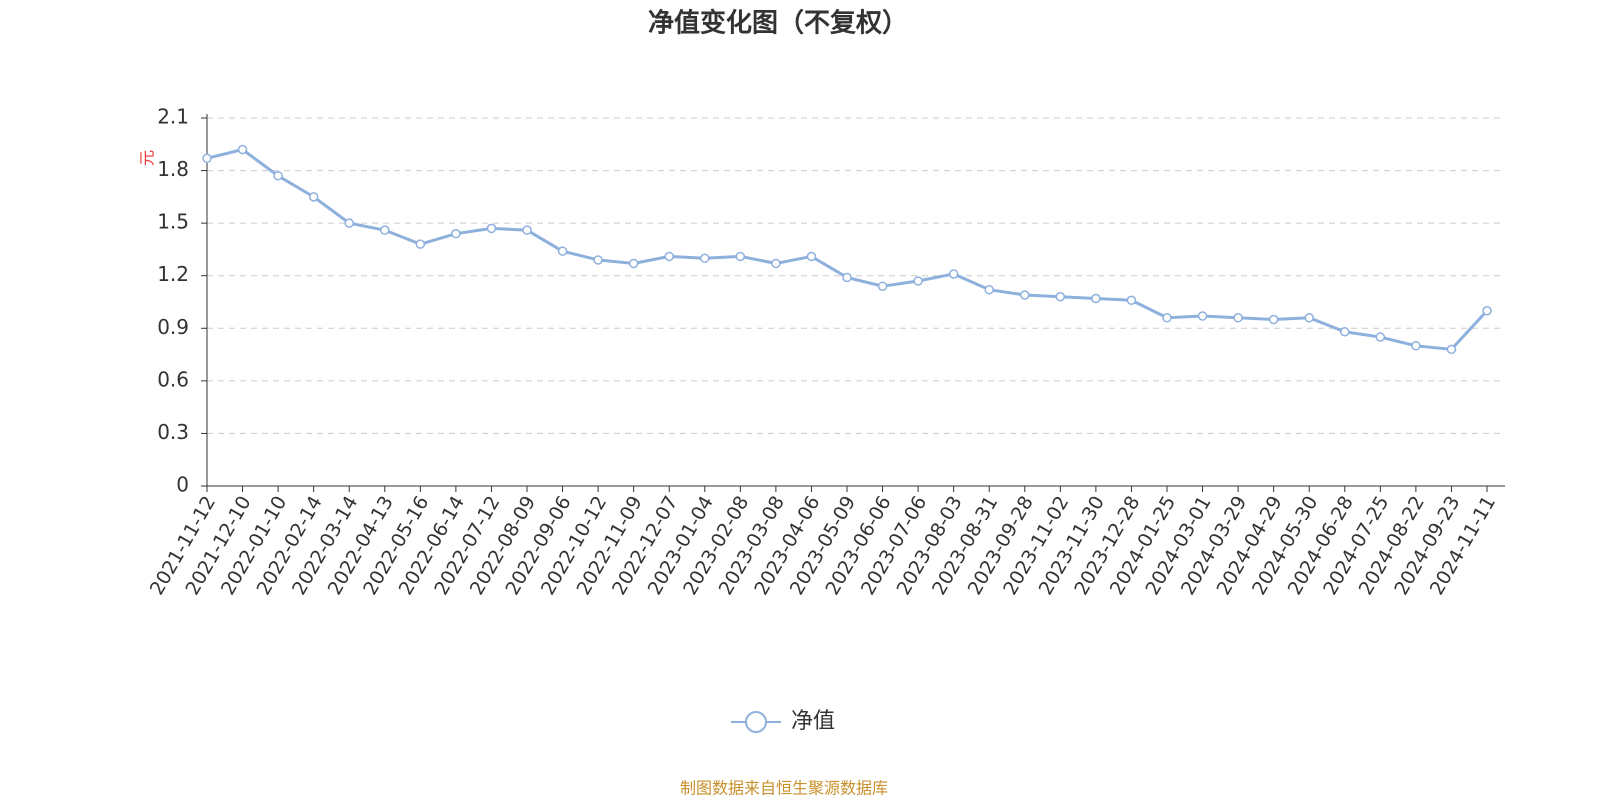  What do you see at coordinates (147, 158) in the screenshot?
I see `y-axis-label: 元` at bounding box center [147, 158].